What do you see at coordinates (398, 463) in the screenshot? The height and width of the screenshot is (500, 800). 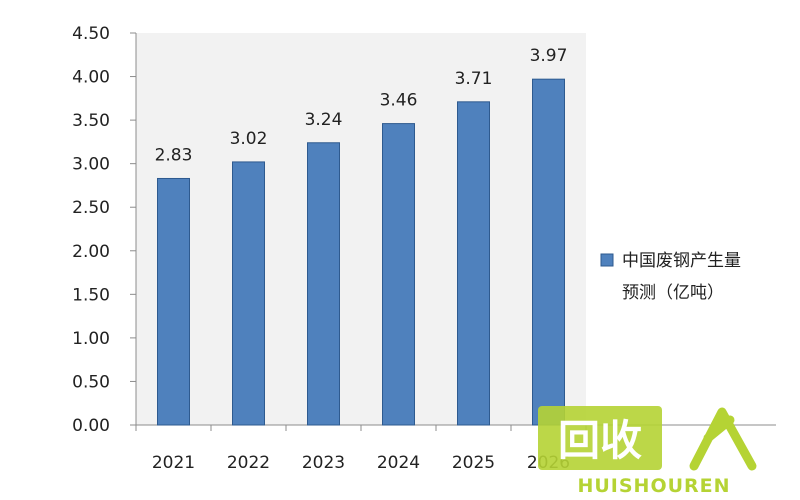 I see `x-tick-label: 2024` at bounding box center [398, 463].